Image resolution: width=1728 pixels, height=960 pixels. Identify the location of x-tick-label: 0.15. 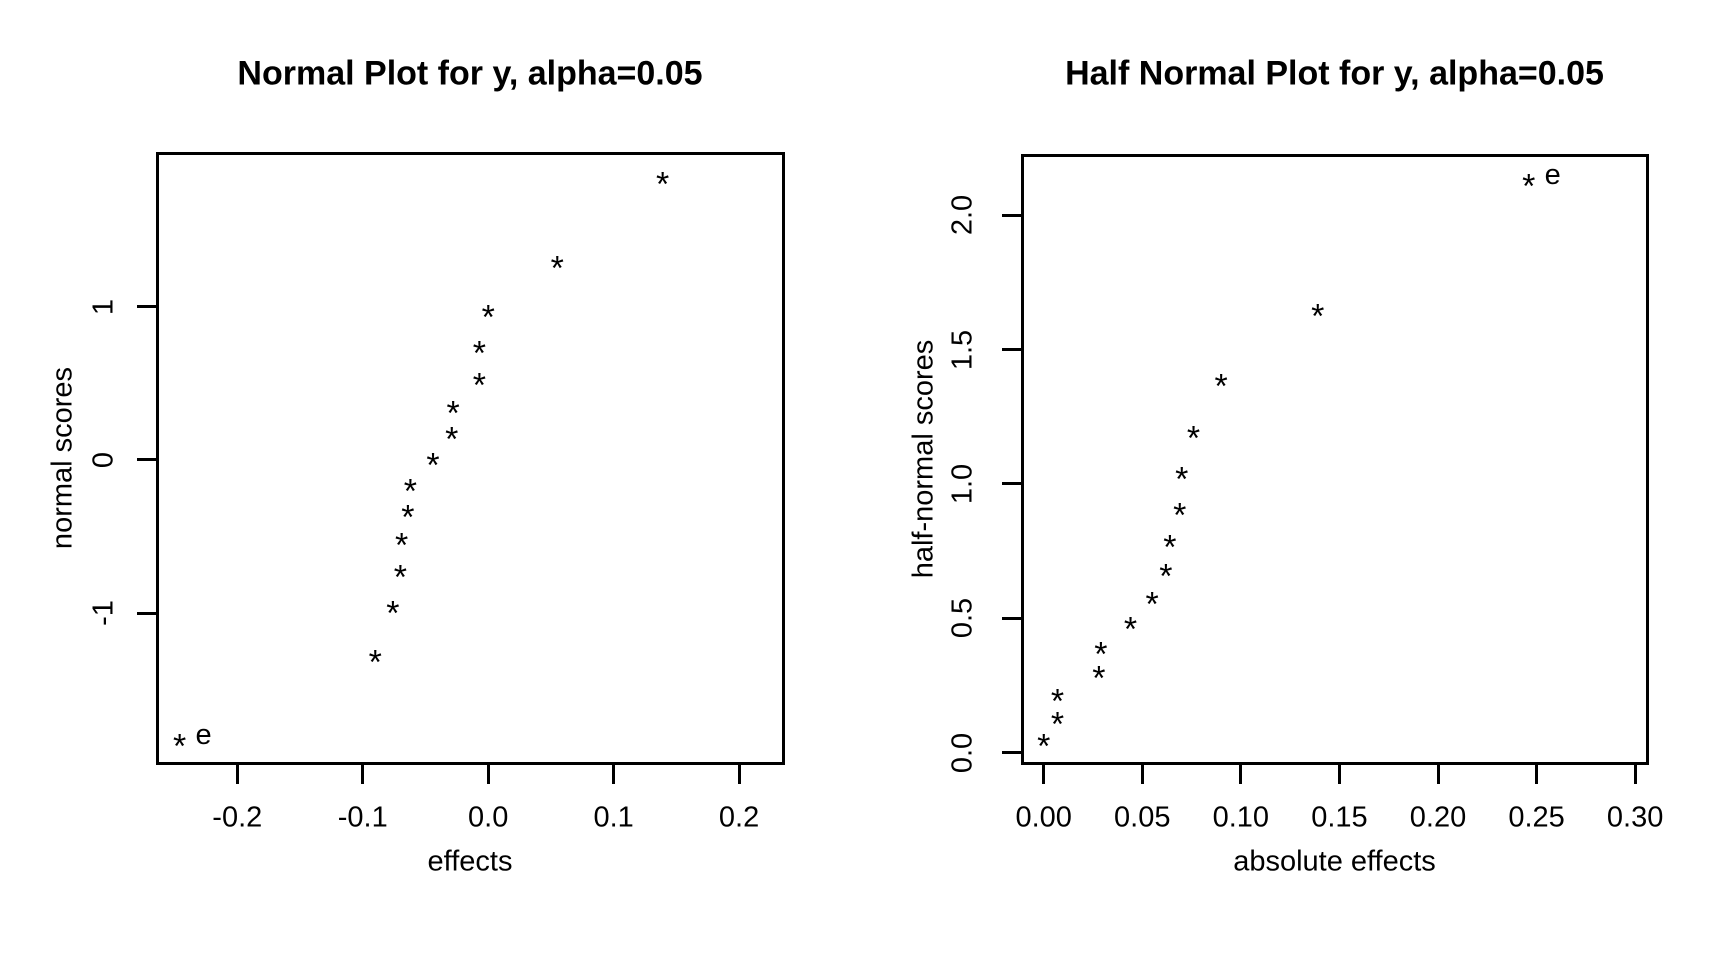
(1339, 817).